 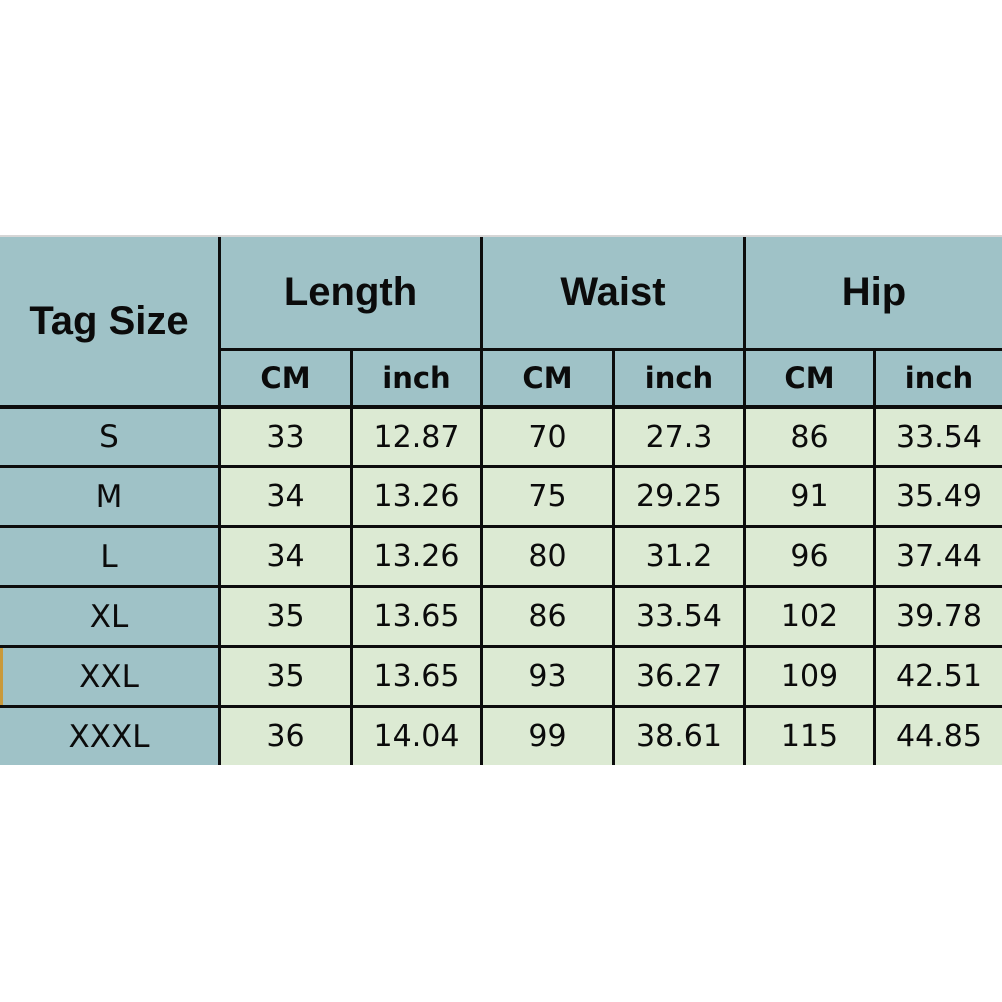 I want to click on value-cell: 75, so click(x=549, y=498).